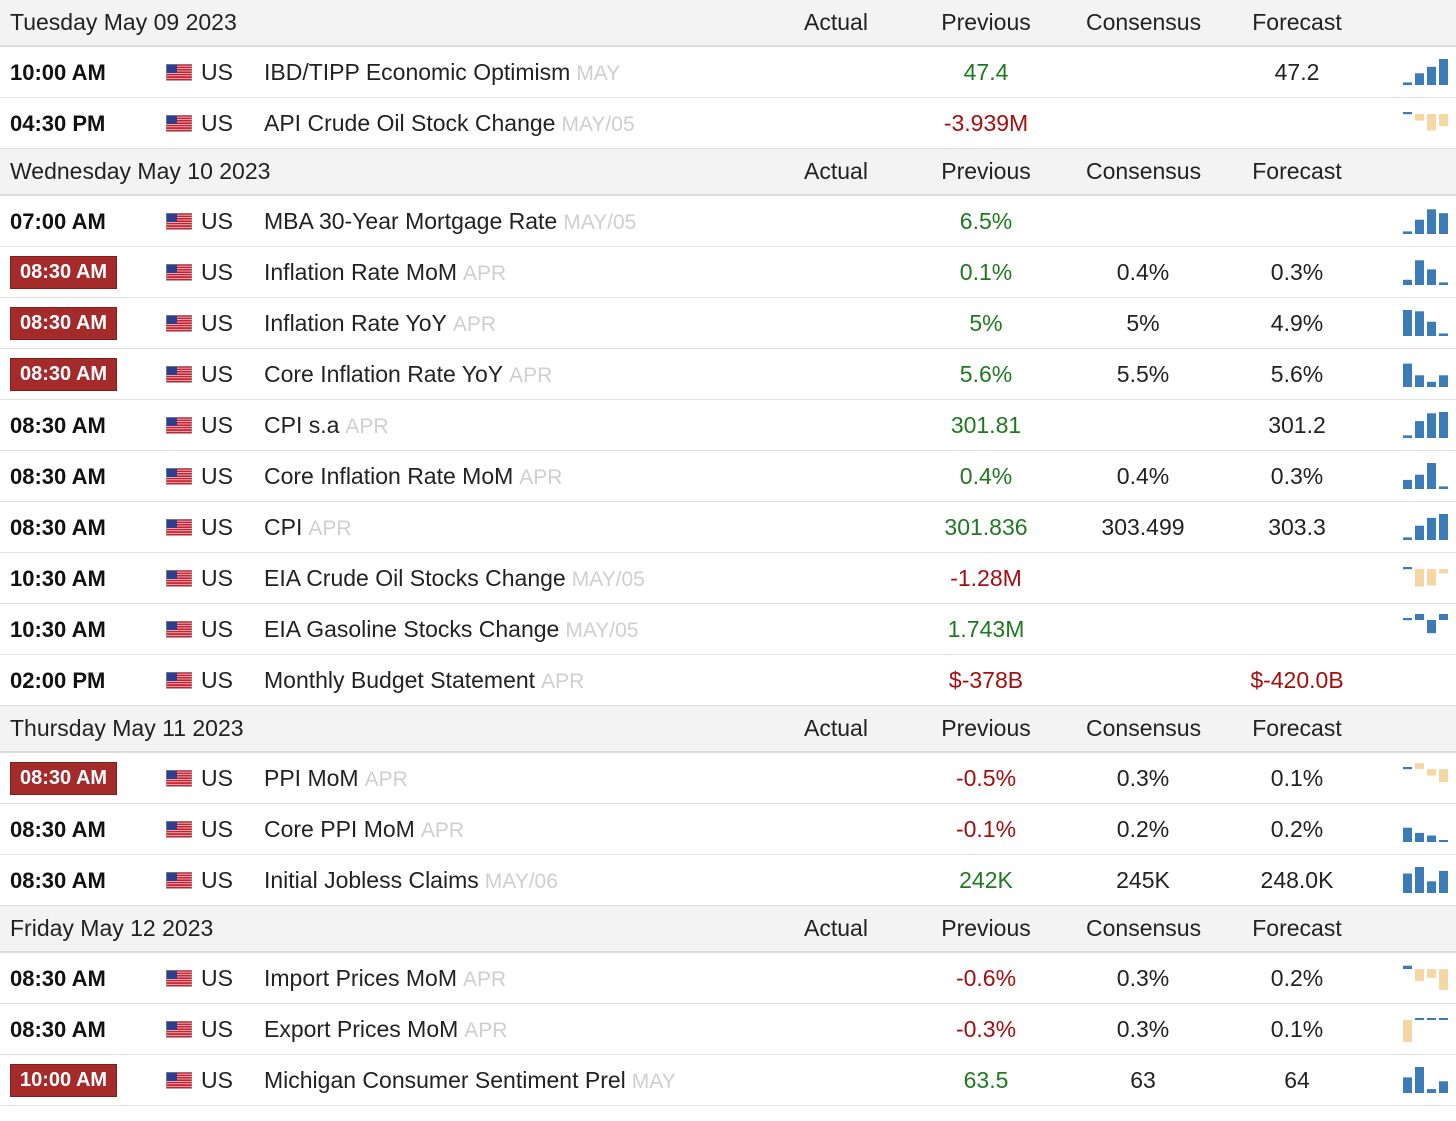 The width and height of the screenshot is (1456, 1121). I want to click on event-name: Core Inflation Rate MoM, so click(389, 475).